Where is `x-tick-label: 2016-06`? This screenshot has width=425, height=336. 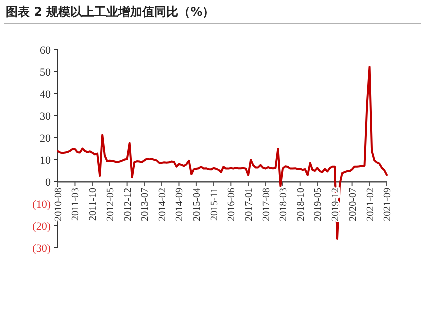 x-tick-label: 2016-06 is located at coordinates (232, 205).